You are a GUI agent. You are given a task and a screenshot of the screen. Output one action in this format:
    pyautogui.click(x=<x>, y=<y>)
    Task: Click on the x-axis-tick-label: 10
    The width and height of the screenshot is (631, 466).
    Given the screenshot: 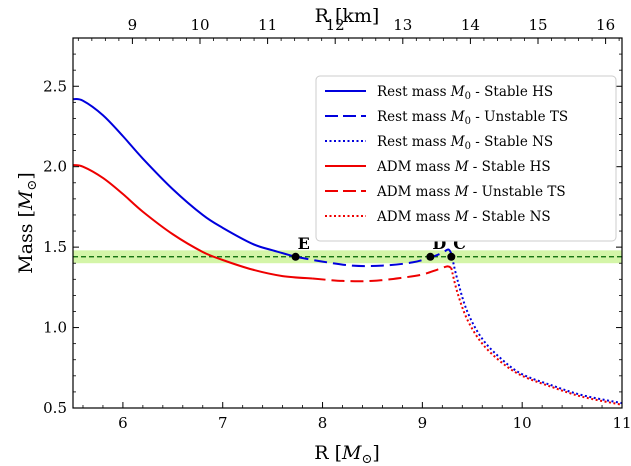 What is the action you would take?
    pyautogui.click(x=522, y=423)
    